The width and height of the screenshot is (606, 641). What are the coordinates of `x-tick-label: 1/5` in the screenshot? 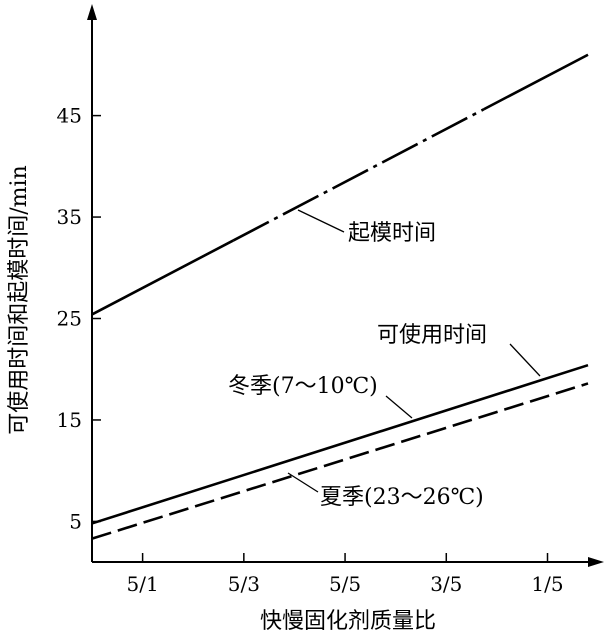 It's located at (547, 584).